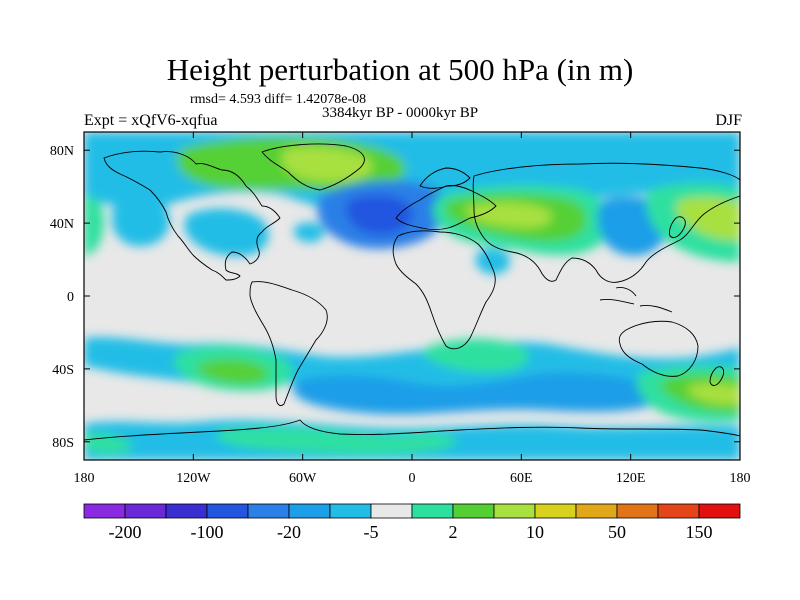  I want to click on colorbar-label: 10, so click(535, 532).